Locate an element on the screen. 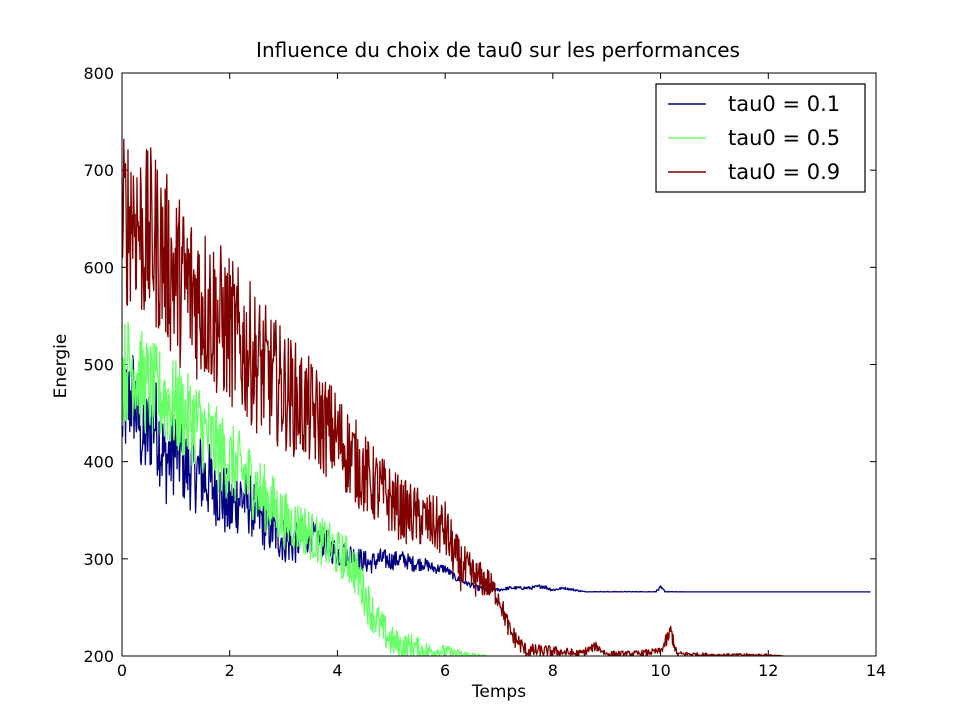 This screenshot has width=975, height=728. y-tick-label: 400 is located at coordinates (98, 462).